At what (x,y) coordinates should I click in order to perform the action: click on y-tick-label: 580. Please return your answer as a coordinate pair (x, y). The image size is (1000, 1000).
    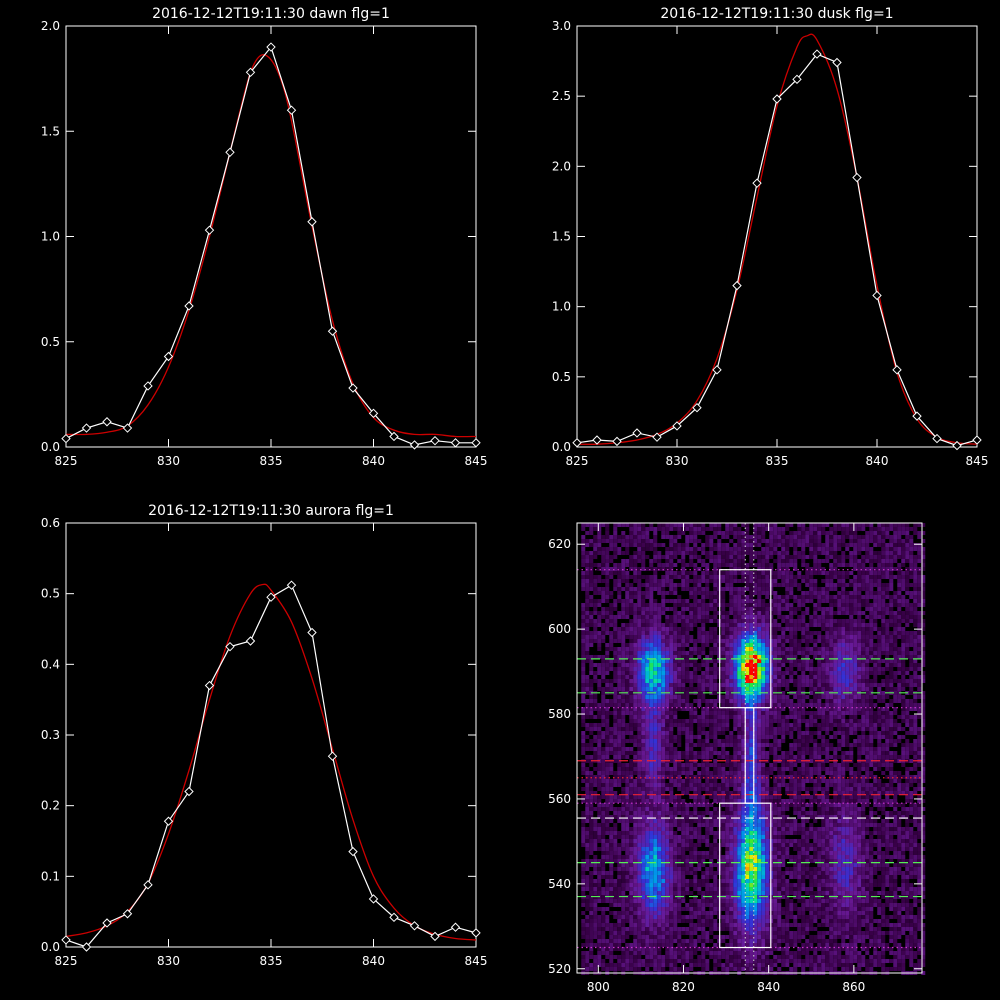
    Looking at the image, I should click on (559, 714).